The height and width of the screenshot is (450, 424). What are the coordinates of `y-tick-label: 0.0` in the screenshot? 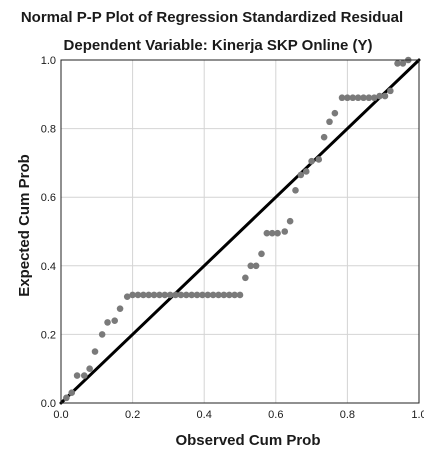 It's located at (48, 404).